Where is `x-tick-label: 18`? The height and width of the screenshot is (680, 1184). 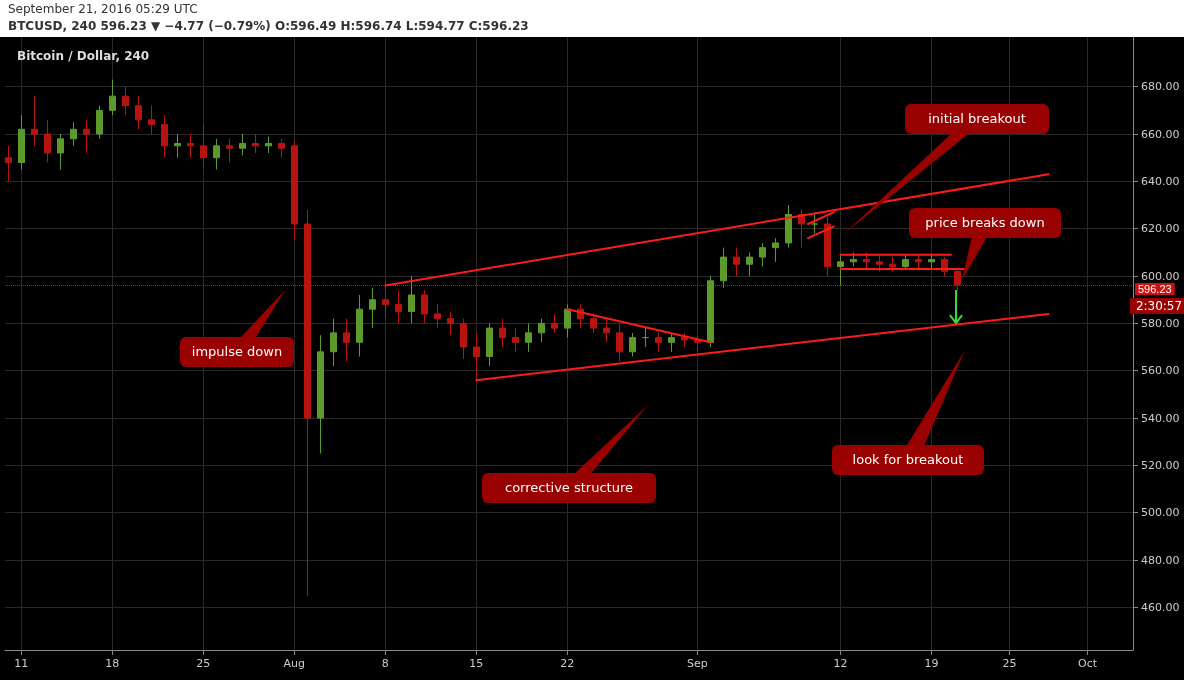 x-tick-label: 18 is located at coordinates (112, 663).